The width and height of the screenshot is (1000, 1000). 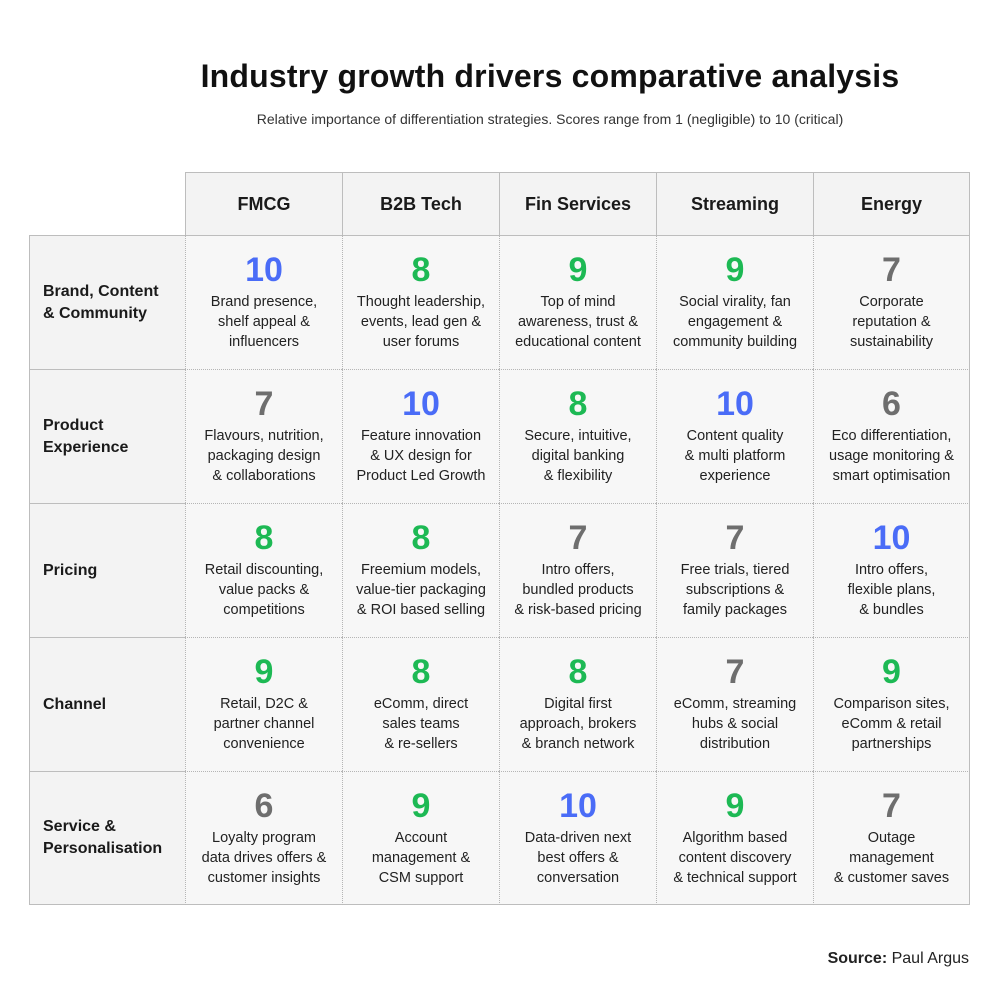 I want to click on table-cell: 7 Outage management & customer saves, so click(x=891, y=838).